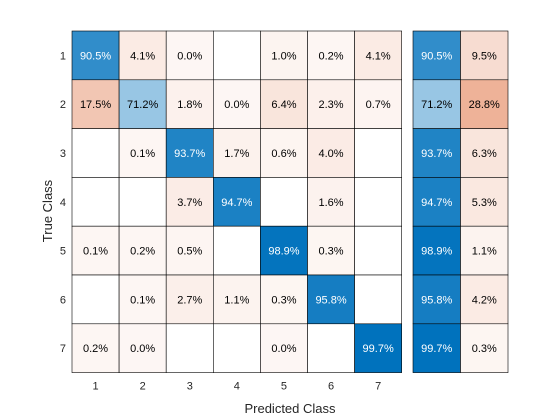 The width and height of the screenshot is (560, 420). What do you see at coordinates (331, 387) in the screenshot?
I see `x-tick-label: 6` at bounding box center [331, 387].